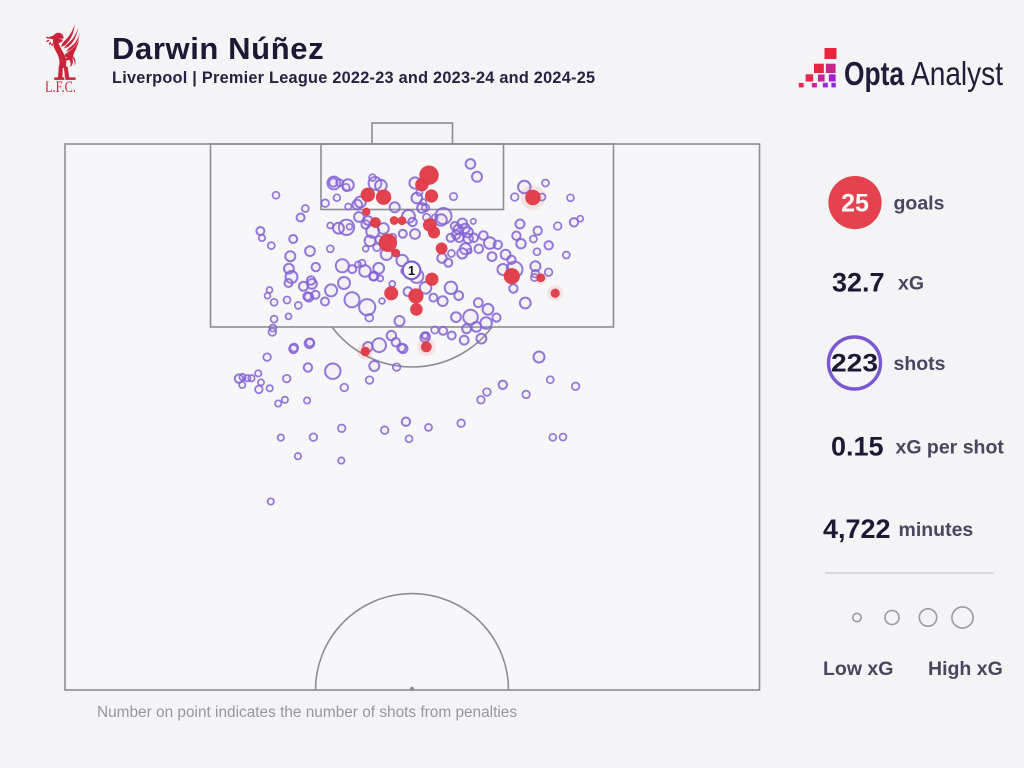 The width and height of the screenshot is (1024, 768). Describe the element at coordinates (61, 87) in the screenshot. I see `svg-text: L.F.C.` at that location.